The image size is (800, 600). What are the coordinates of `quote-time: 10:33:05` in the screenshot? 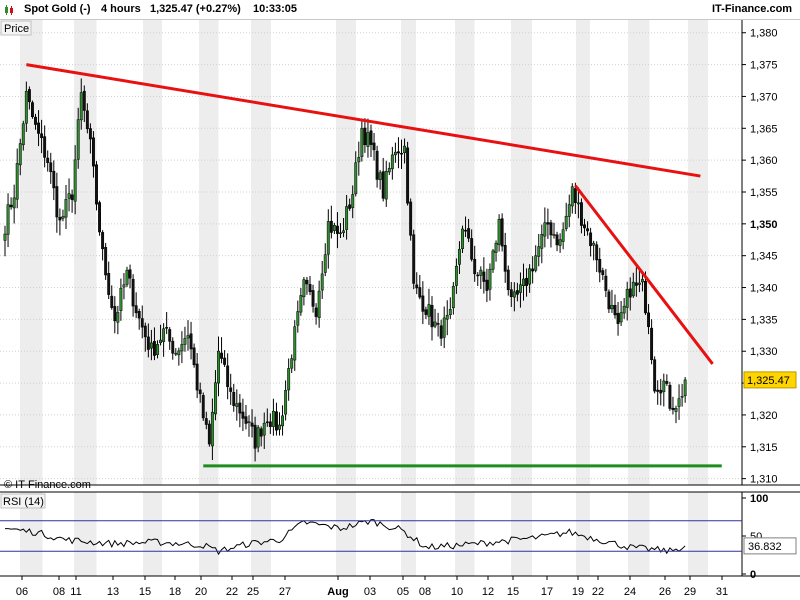 It's located at (275, 9).